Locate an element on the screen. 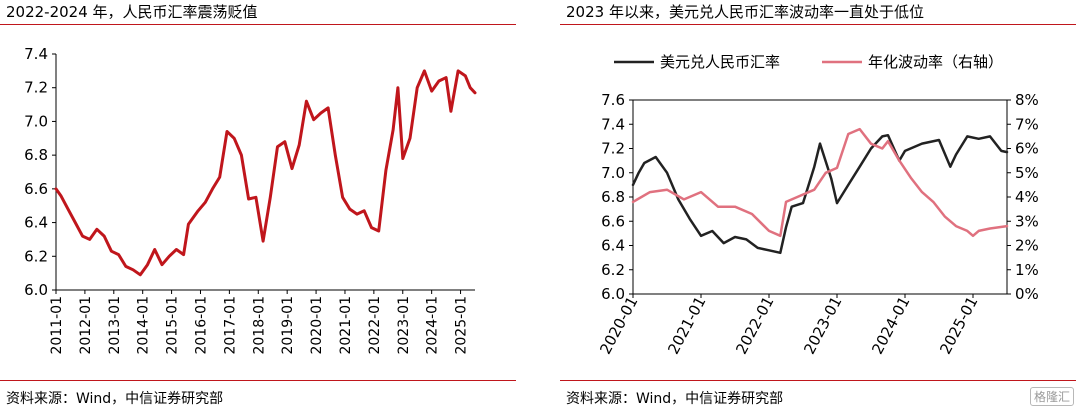 The height and width of the screenshot is (410, 1080). left-top-rule is located at coordinates (258, 24).